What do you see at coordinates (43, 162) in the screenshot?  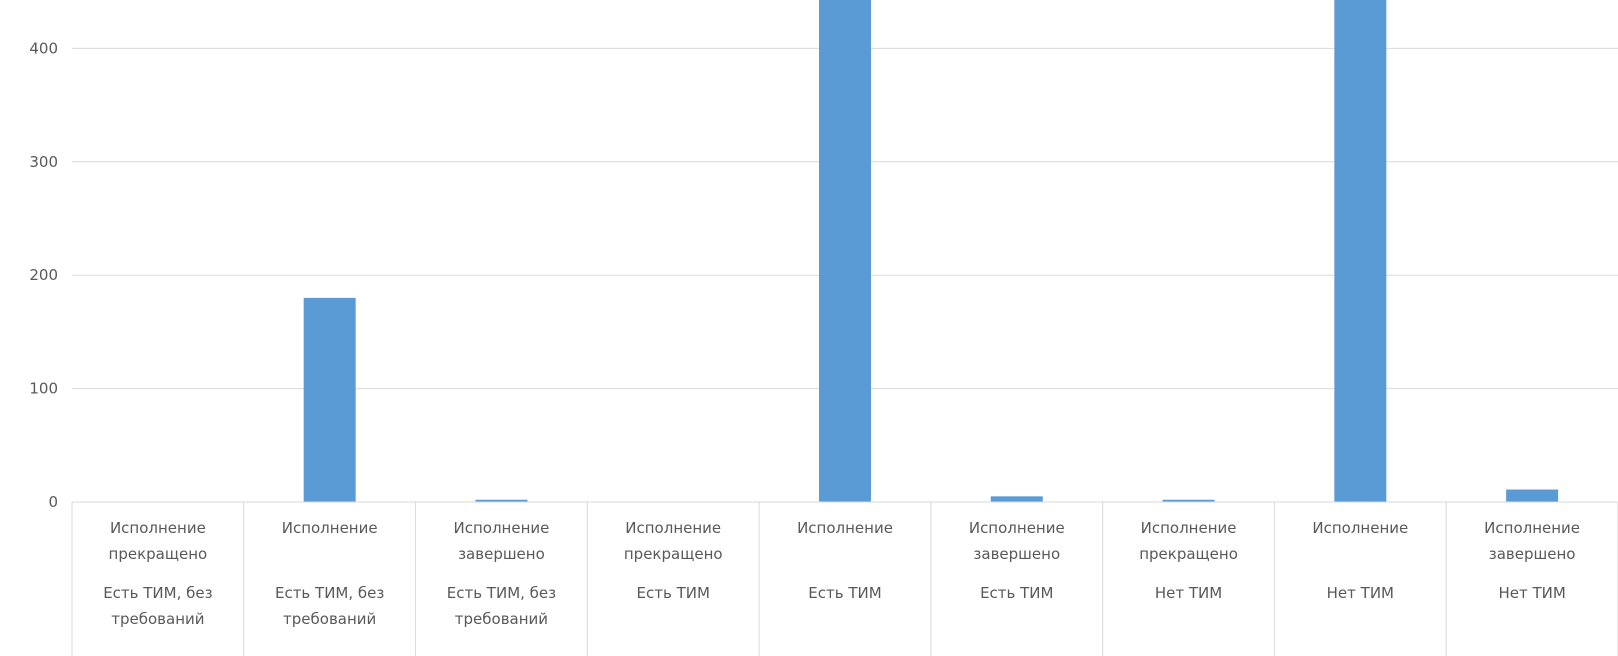 I see `y-tick-label: 300` at bounding box center [43, 162].